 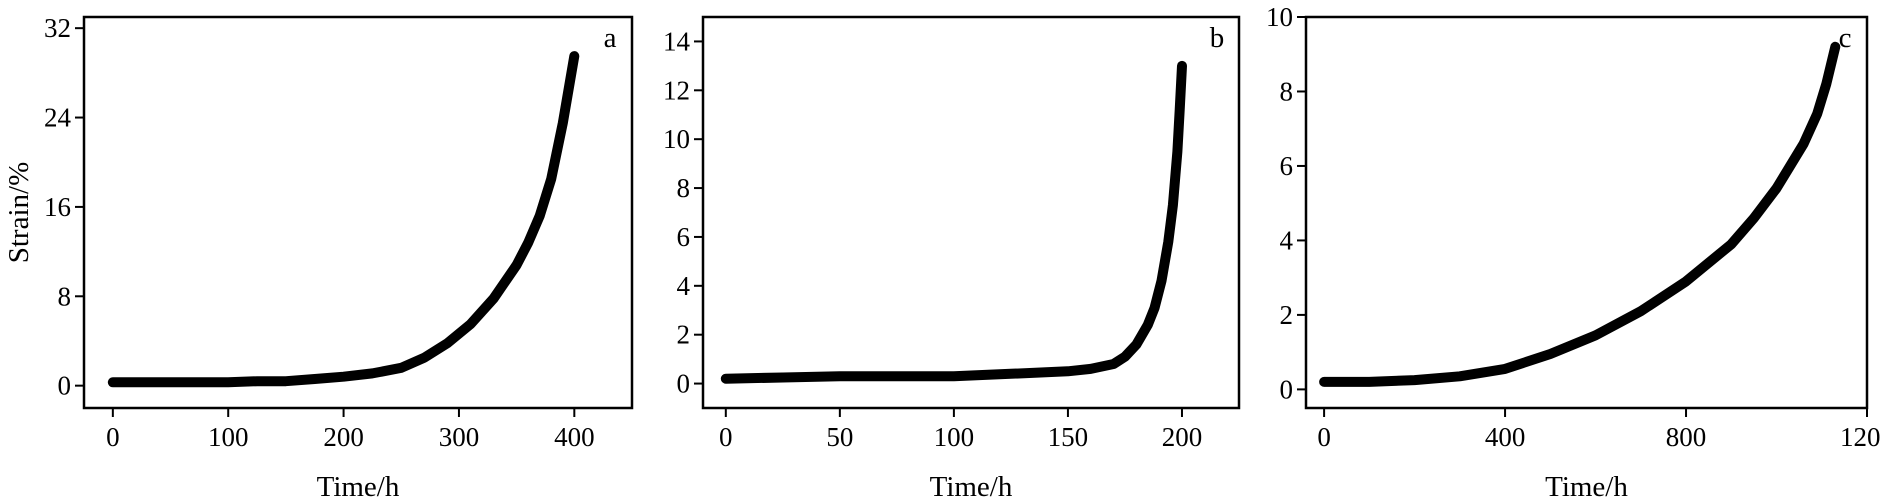 What do you see at coordinates (1845, 38) in the screenshot?
I see `panel-label: c` at bounding box center [1845, 38].